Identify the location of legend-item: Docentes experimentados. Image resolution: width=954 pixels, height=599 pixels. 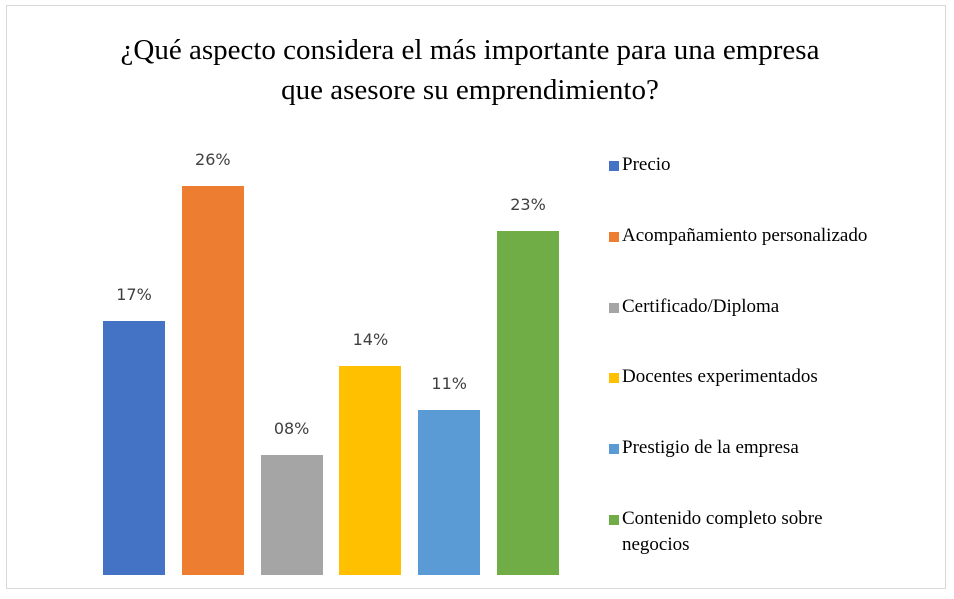
(774, 377).